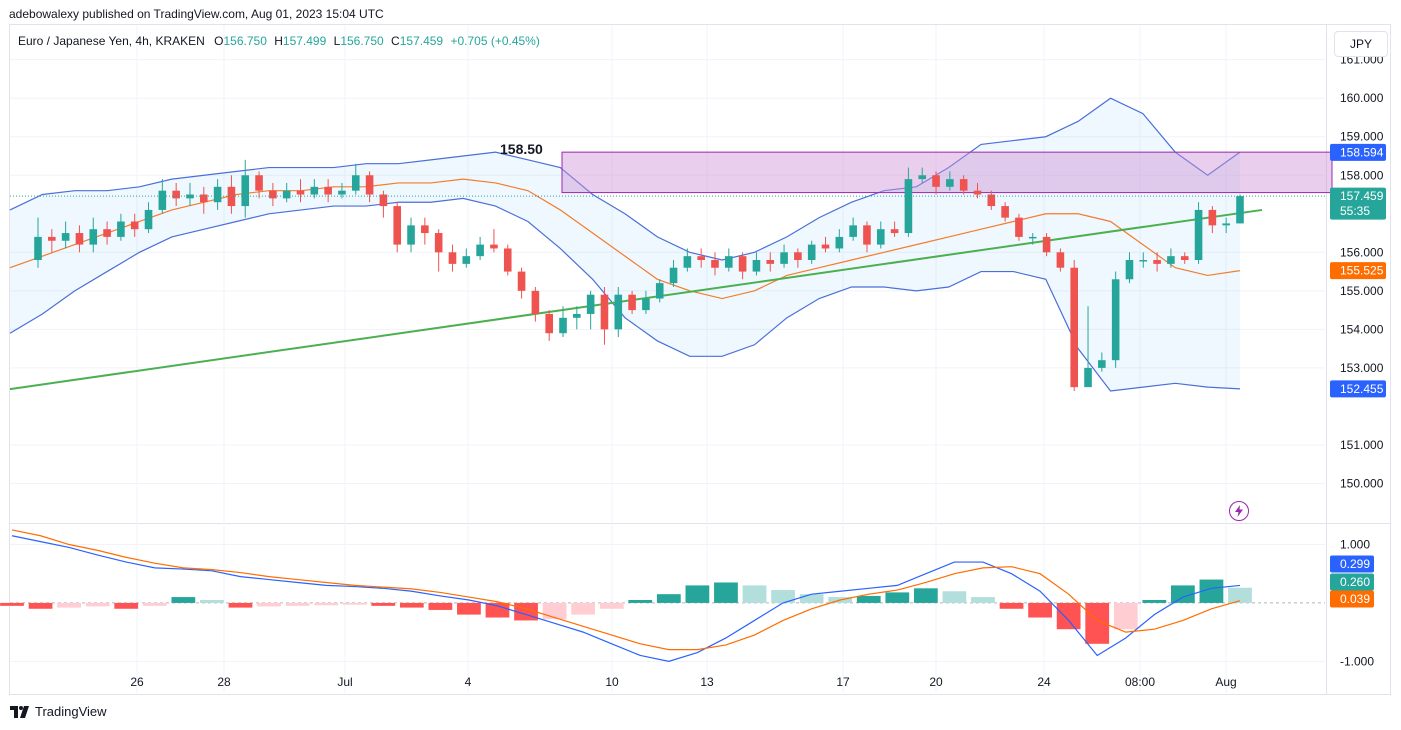  I want to click on low-label: L, so click(337, 41).